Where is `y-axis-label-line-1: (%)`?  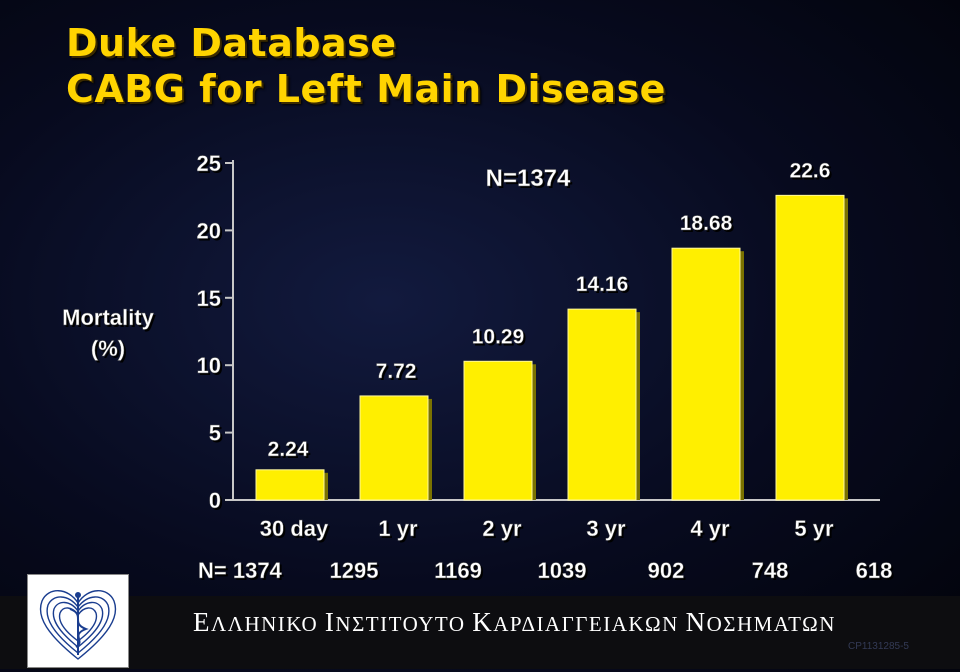 y-axis-label-line-1: (%) is located at coordinates (108, 348).